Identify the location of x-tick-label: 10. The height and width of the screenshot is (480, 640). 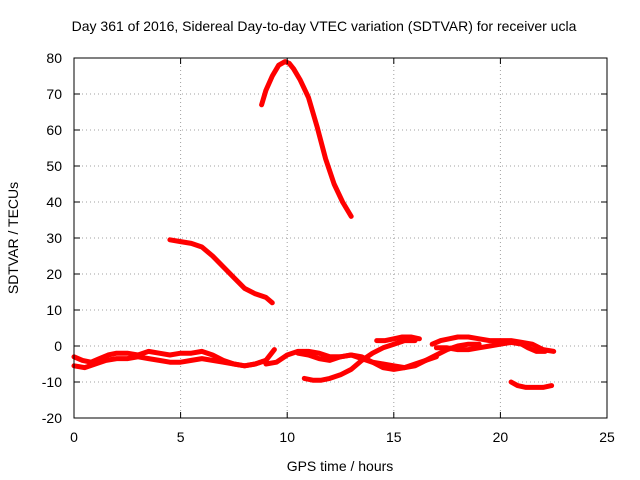
(287, 437).